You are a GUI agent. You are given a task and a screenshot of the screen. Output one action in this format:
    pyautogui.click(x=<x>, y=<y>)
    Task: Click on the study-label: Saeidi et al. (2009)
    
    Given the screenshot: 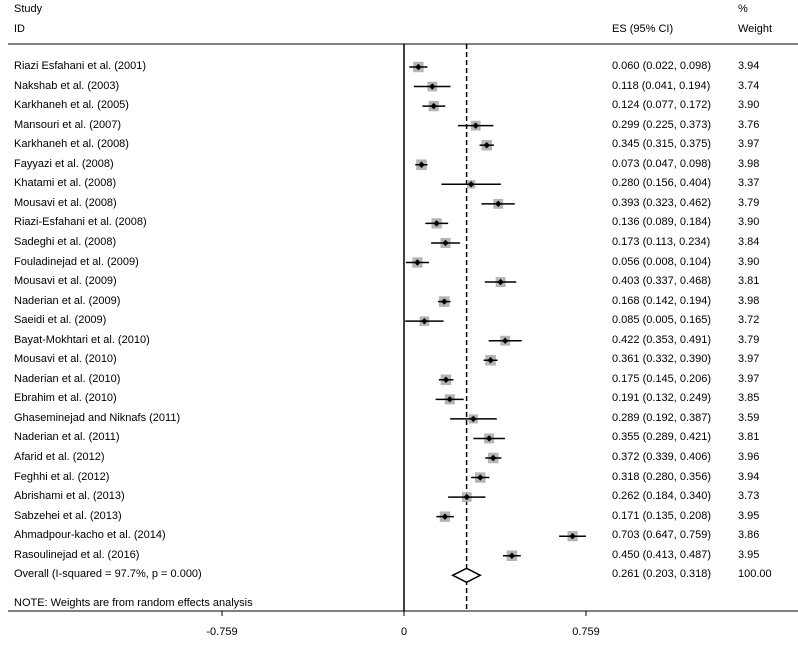 What is the action you would take?
    pyautogui.click(x=60, y=320)
    